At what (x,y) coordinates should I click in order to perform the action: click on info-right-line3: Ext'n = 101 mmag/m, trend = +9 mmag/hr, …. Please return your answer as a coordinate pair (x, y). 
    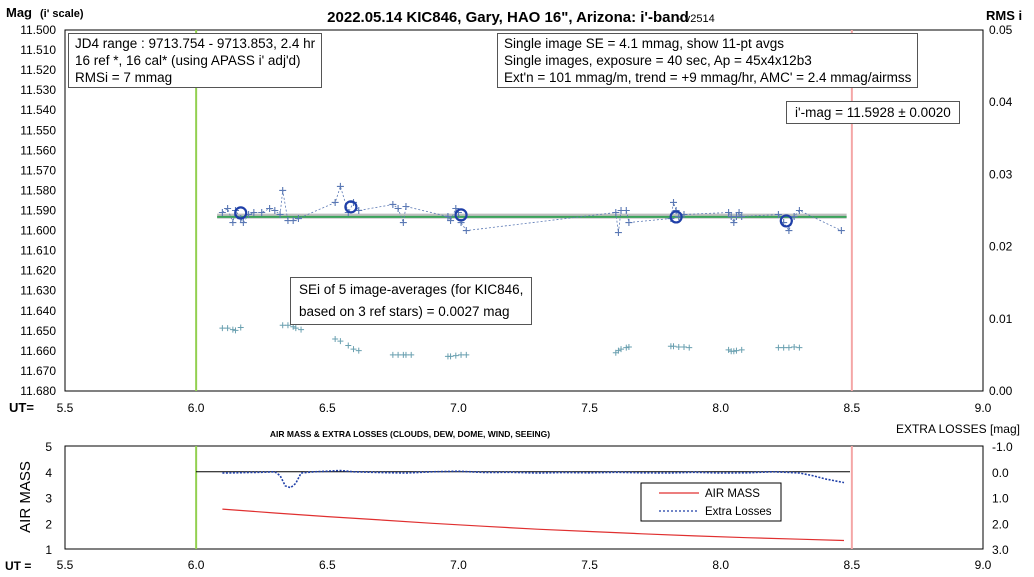
    Looking at the image, I should click on (708, 77).